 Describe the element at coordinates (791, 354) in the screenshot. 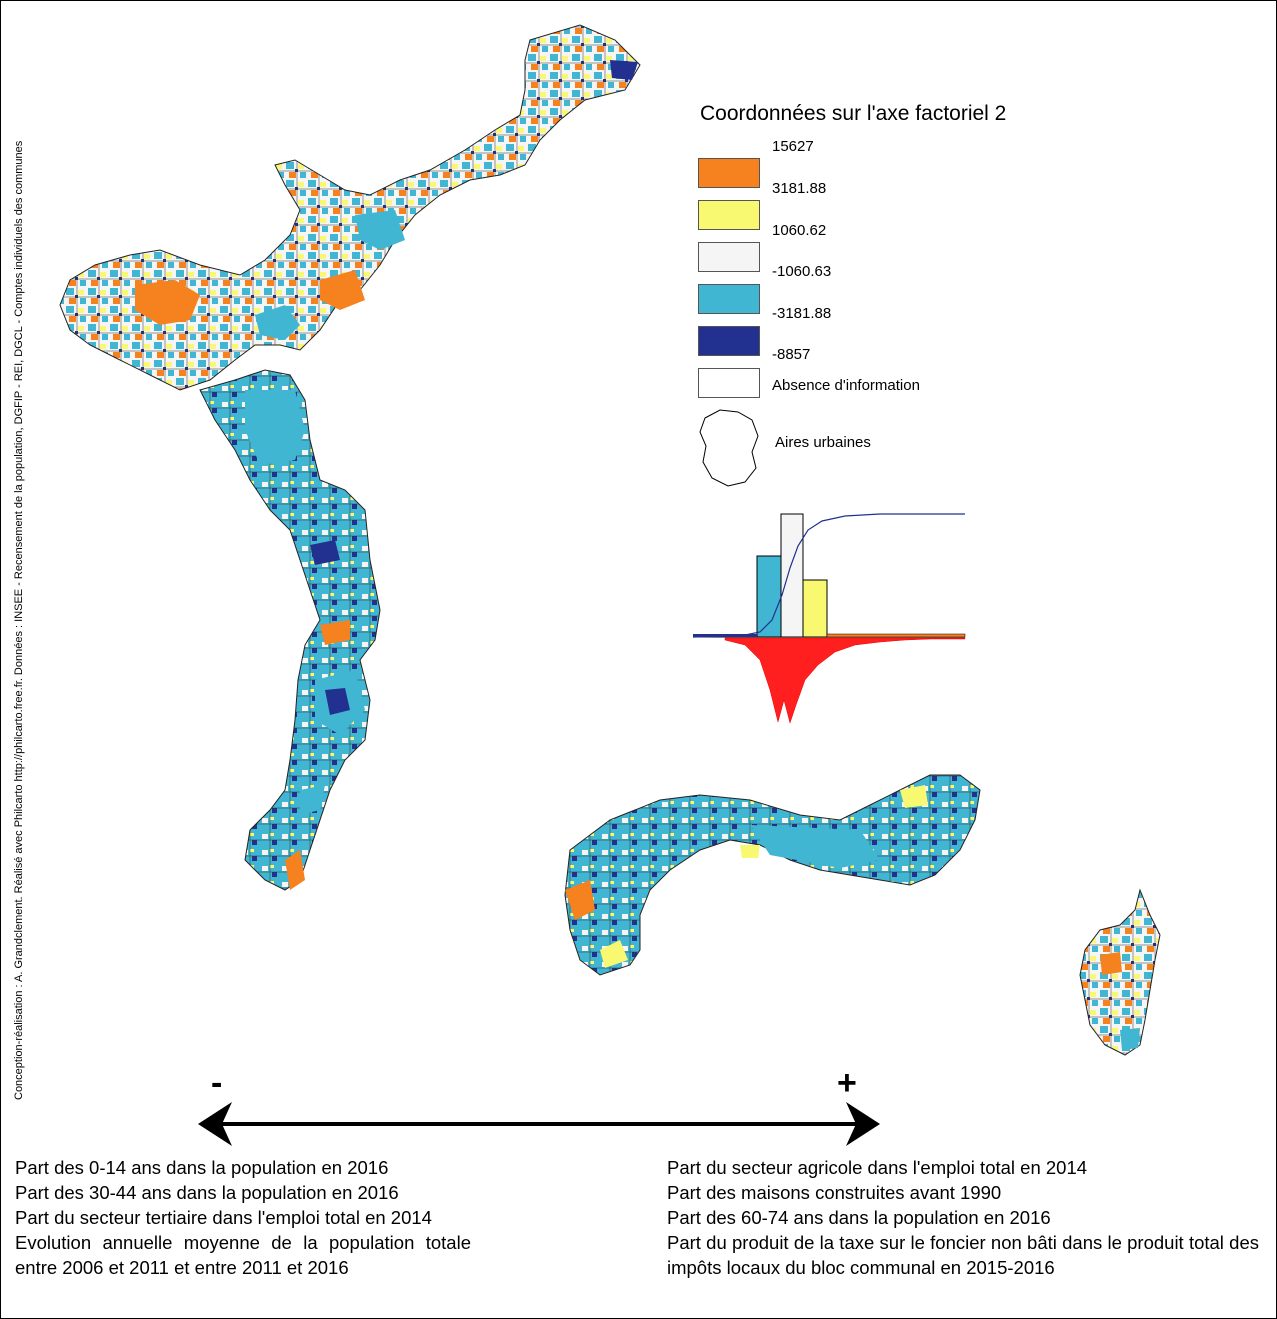

I see `legend-break: -8857` at that location.